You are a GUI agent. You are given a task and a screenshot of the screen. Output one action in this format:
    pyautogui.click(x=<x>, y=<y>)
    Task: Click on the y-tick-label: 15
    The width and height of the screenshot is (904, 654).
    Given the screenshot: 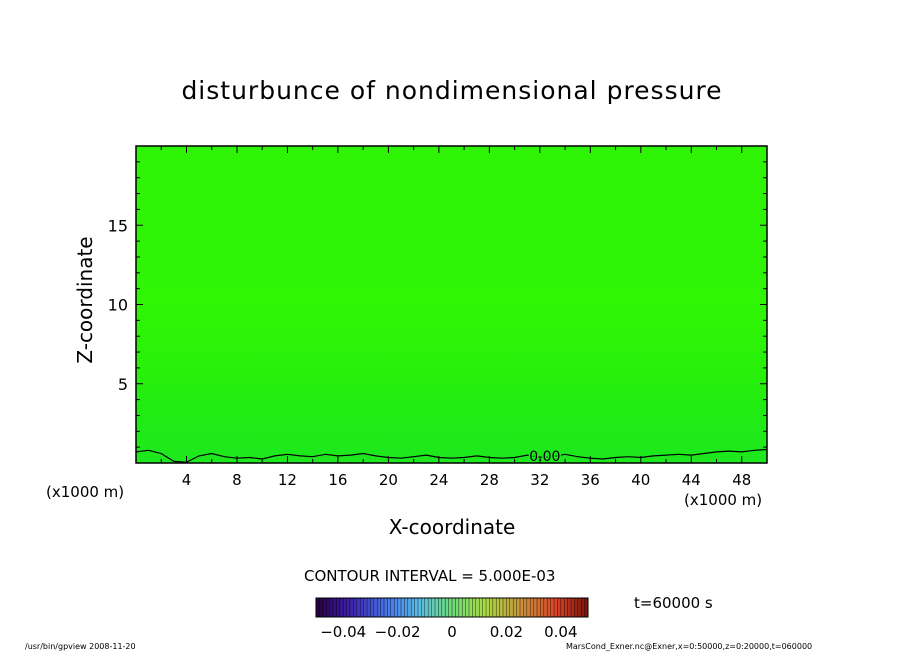 What is the action you would take?
    pyautogui.click(x=118, y=225)
    